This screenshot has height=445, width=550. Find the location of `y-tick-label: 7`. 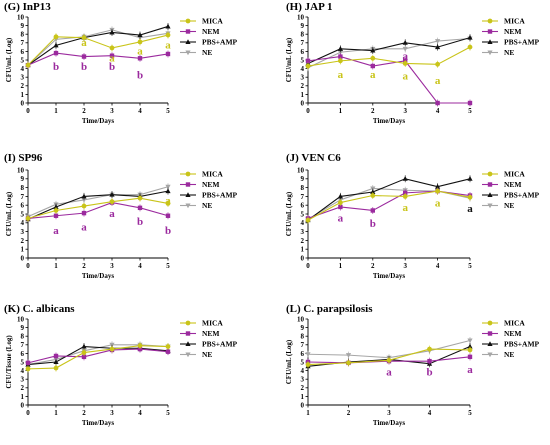

y-tick-label: 7 is located at coordinates (303, 345).